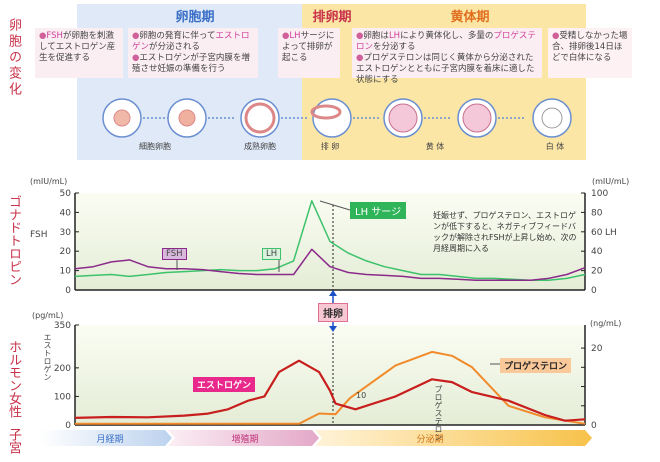 This screenshot has height=462, width=660. What do you see at coordinates (174, 254) in the screenshot?
I see `fsh-legend: FSH` at bounding box center [174, 254].